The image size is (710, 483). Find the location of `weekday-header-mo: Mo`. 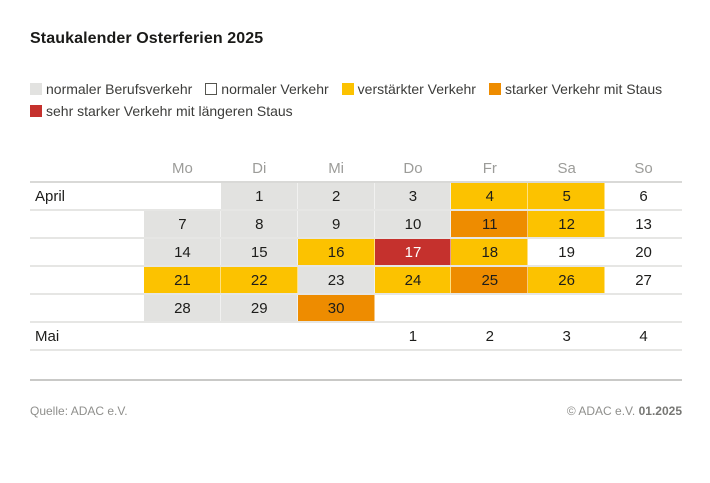

weekday-header-mo: Mo is located at coordinates (182, 169).